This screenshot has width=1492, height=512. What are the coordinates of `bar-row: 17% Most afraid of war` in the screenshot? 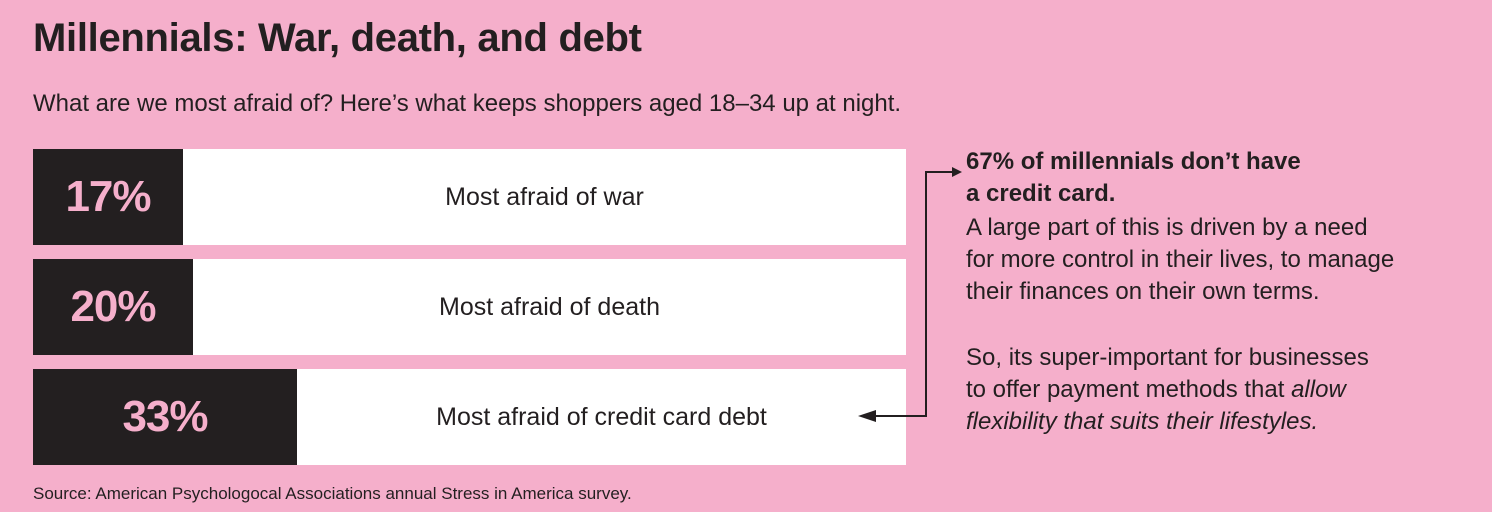 It's located at (469, 197).